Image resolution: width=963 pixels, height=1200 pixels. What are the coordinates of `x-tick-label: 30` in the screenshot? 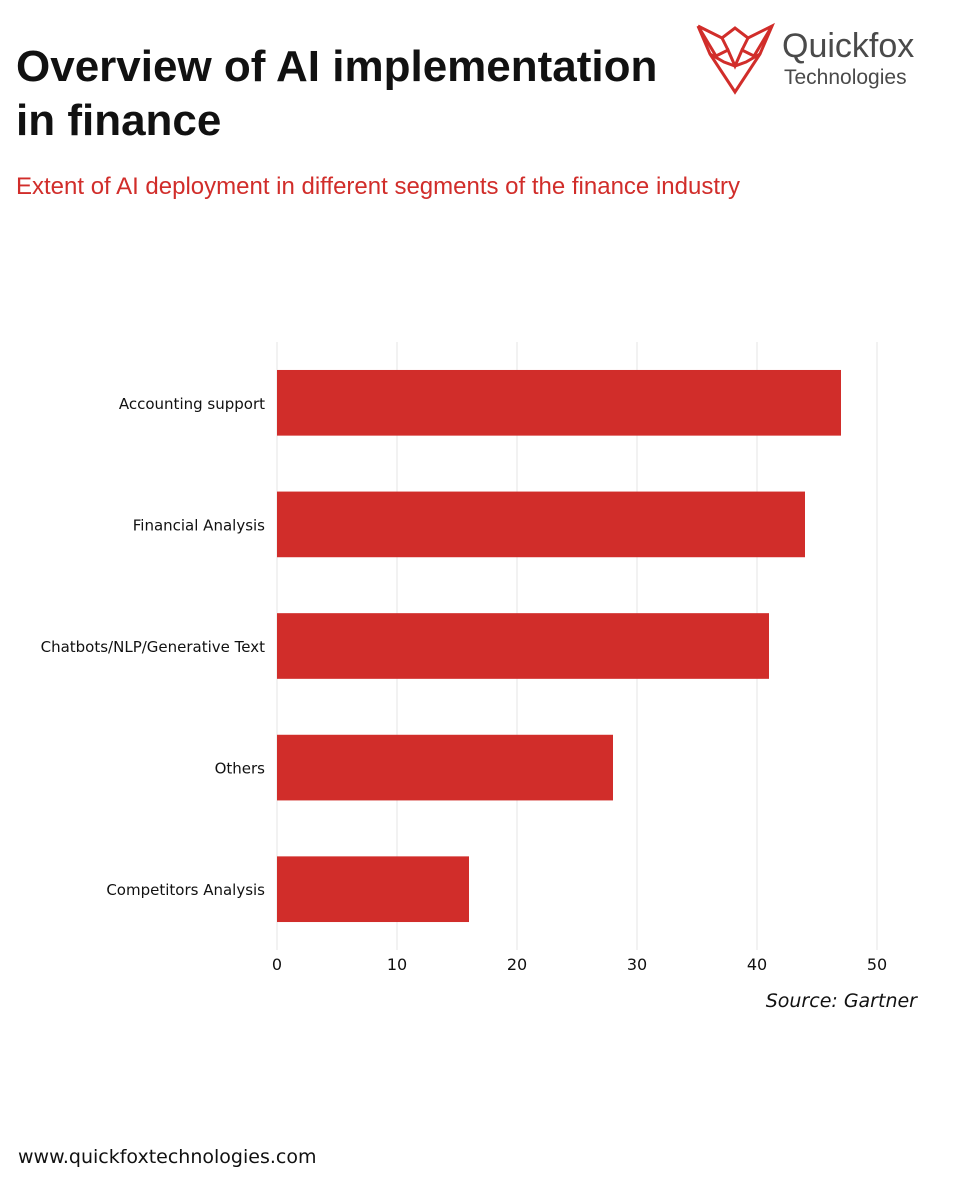 It's located at (637, 964).